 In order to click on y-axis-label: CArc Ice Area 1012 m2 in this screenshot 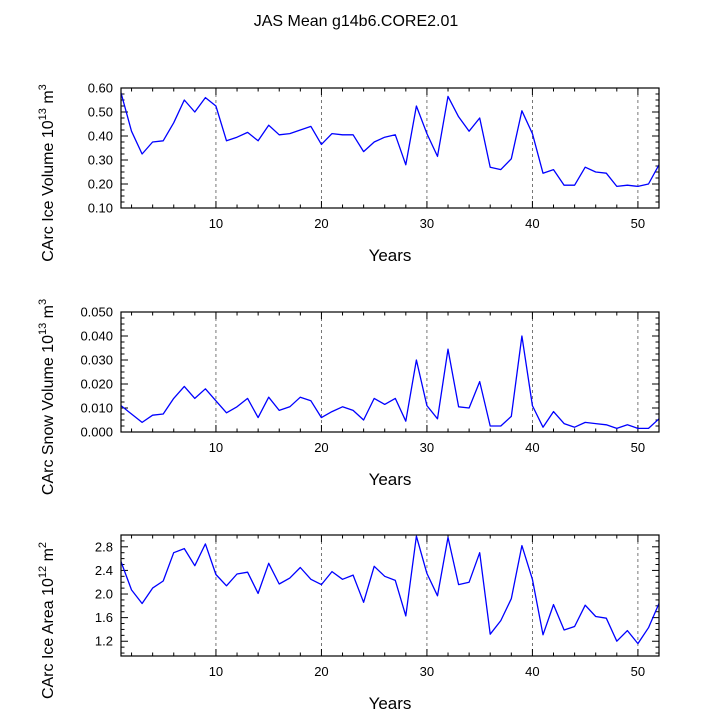, I will do `click(47, 620)`.